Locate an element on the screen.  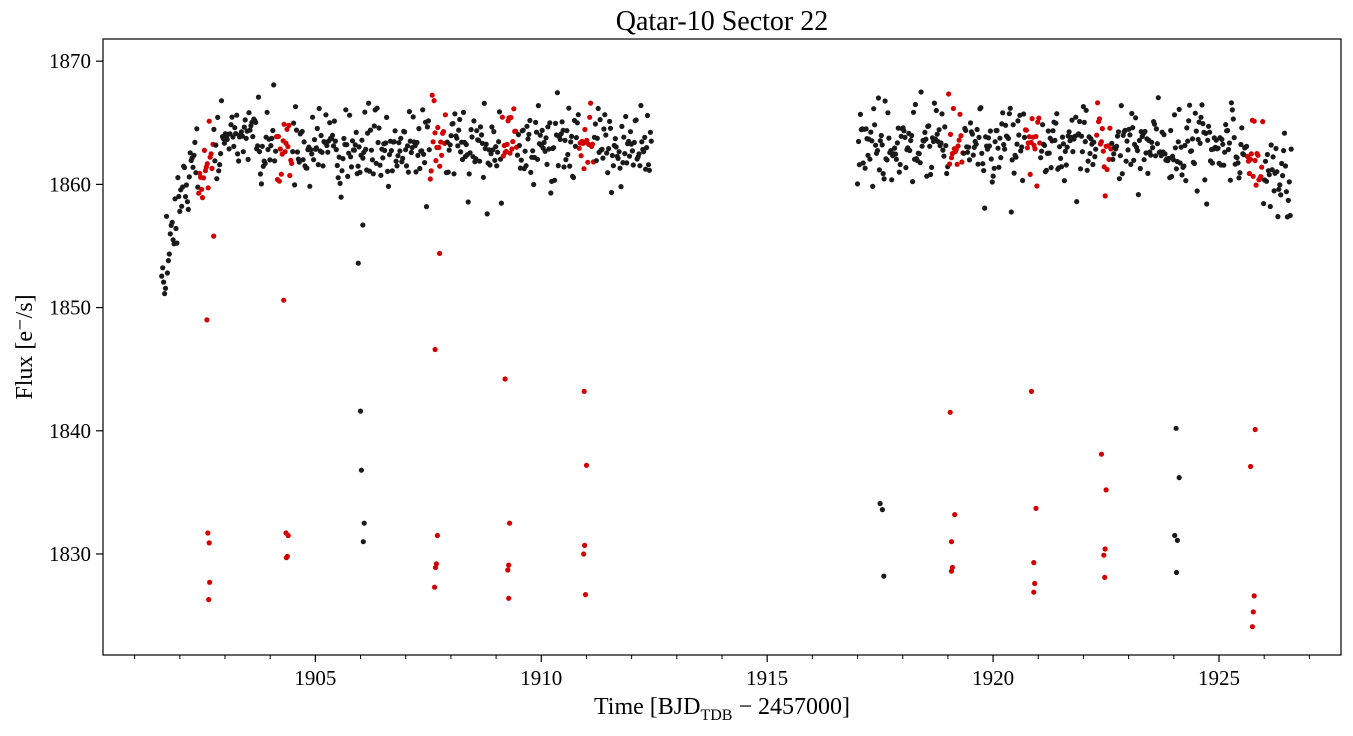
y-tick-label: 1840 is located at coordinates (70, 431).